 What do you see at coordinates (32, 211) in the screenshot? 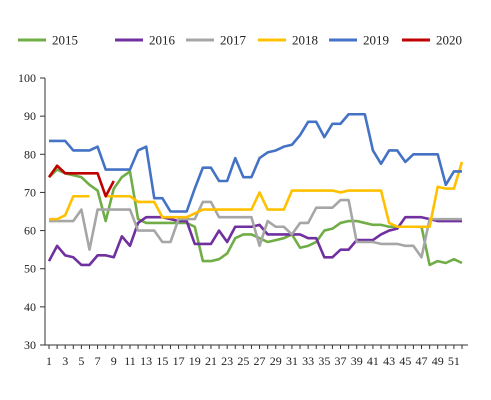
I see `y-axis: 30 40 50 60 70 80 90 100` at bounding box center [32, 211].